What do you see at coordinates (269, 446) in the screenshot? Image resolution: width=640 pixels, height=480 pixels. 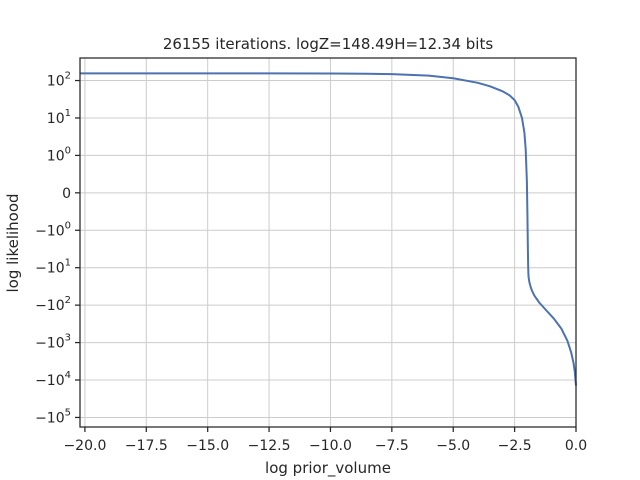 I see `x-tick-label-3: −12.5` at bounding box center [269, 446].